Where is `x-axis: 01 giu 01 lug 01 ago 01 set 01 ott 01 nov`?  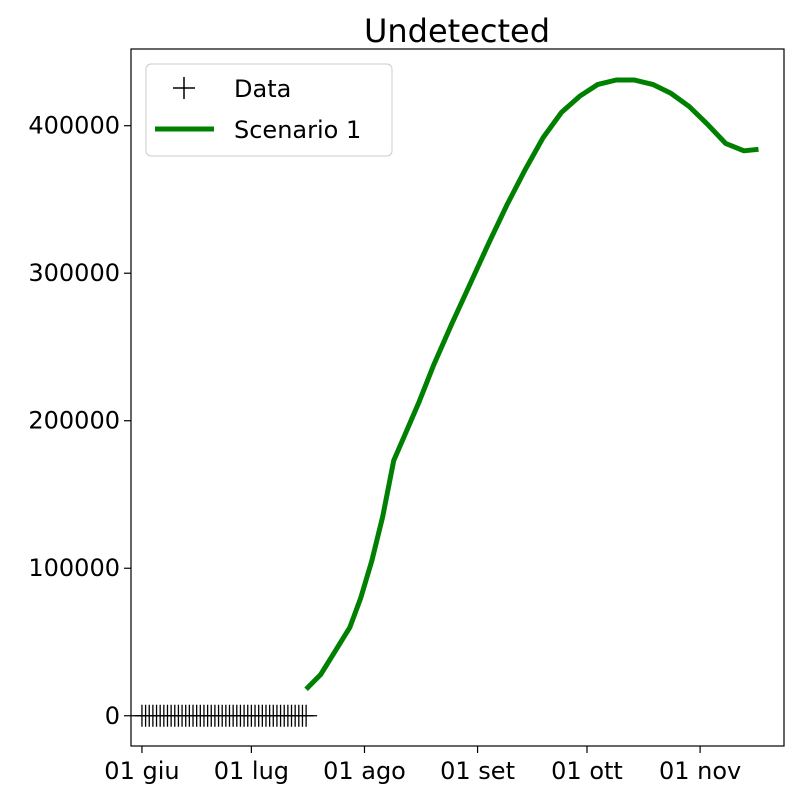
x-axis: 01 giu 01 lug 01 ago 01 set 01 ott 01 nov is located at coordinates (422, 765).